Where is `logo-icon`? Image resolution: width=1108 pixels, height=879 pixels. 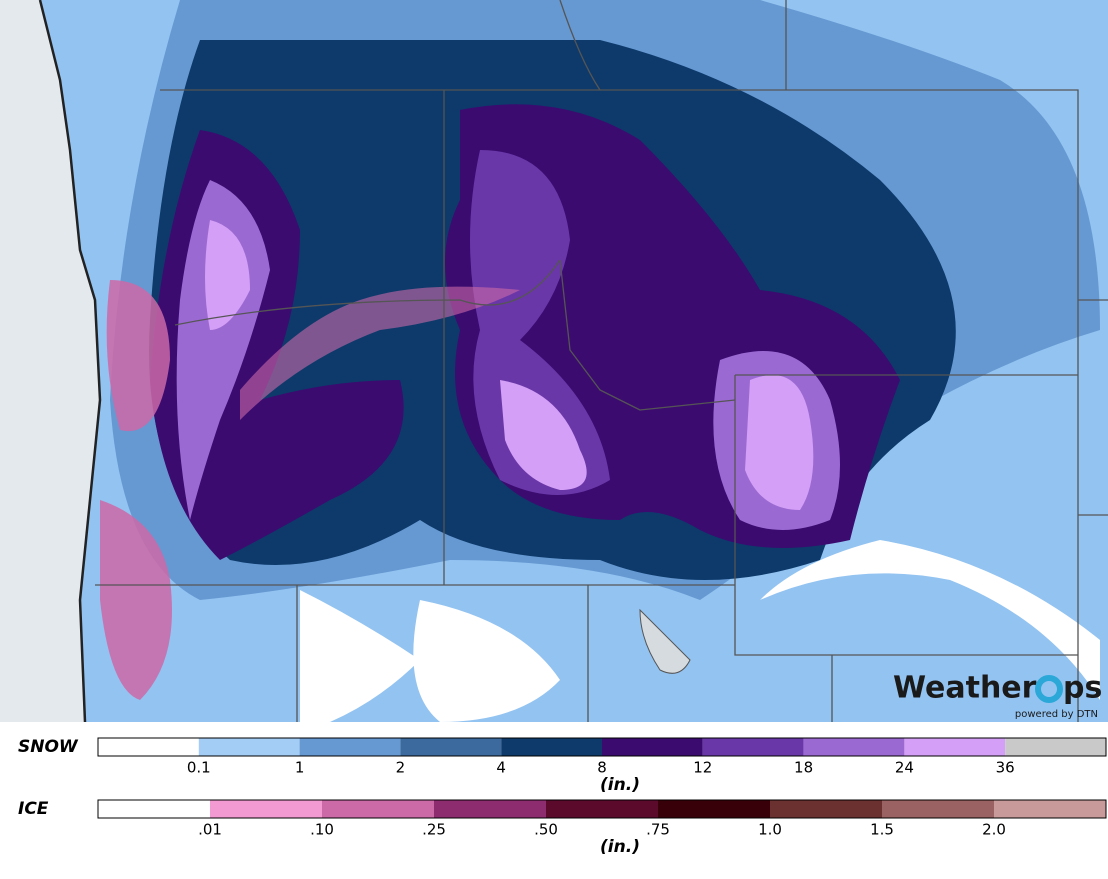 logo-icon is located at coordinates (1049, 689).